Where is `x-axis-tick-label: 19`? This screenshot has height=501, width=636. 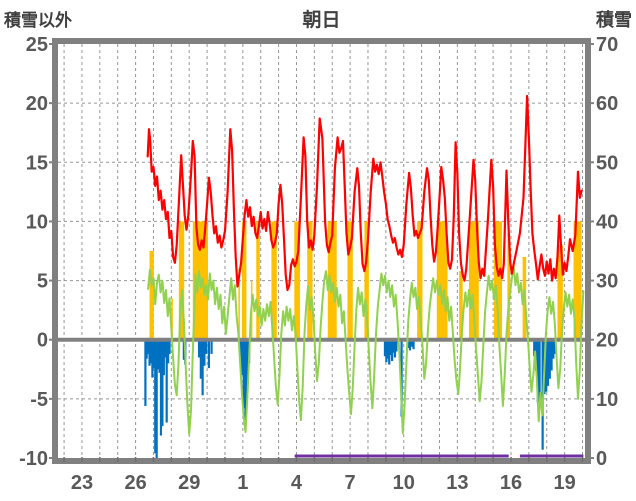 x-axis-tick-label: 19 is located at coordinates (564, 483).